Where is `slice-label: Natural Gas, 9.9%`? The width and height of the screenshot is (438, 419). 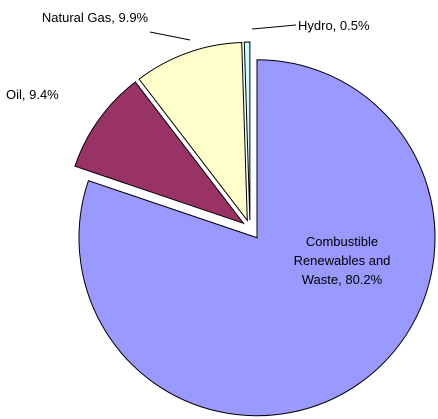 slice-label: Natural Gas, 9.9% is located at coordinates (95, 17).